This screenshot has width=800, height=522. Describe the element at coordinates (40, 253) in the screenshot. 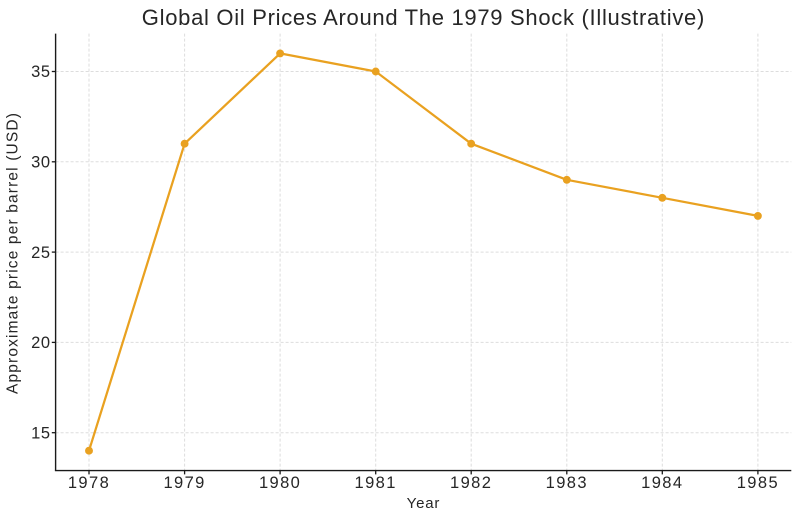

I see `svg-text: 25` at that location.